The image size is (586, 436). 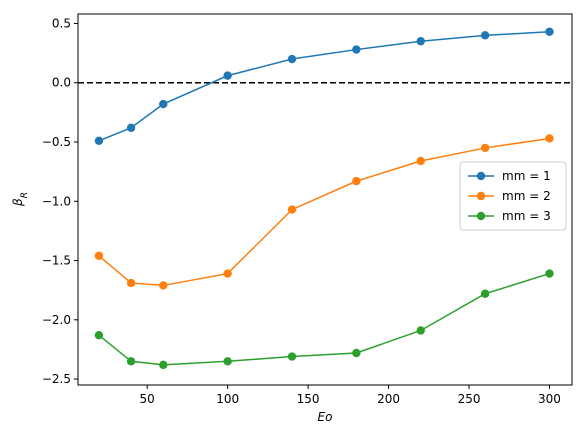 What do you see at coordinates (56, 379) in the screenshot?
I see `y-tick-label: −2.5` at bounding box center [56, 379].